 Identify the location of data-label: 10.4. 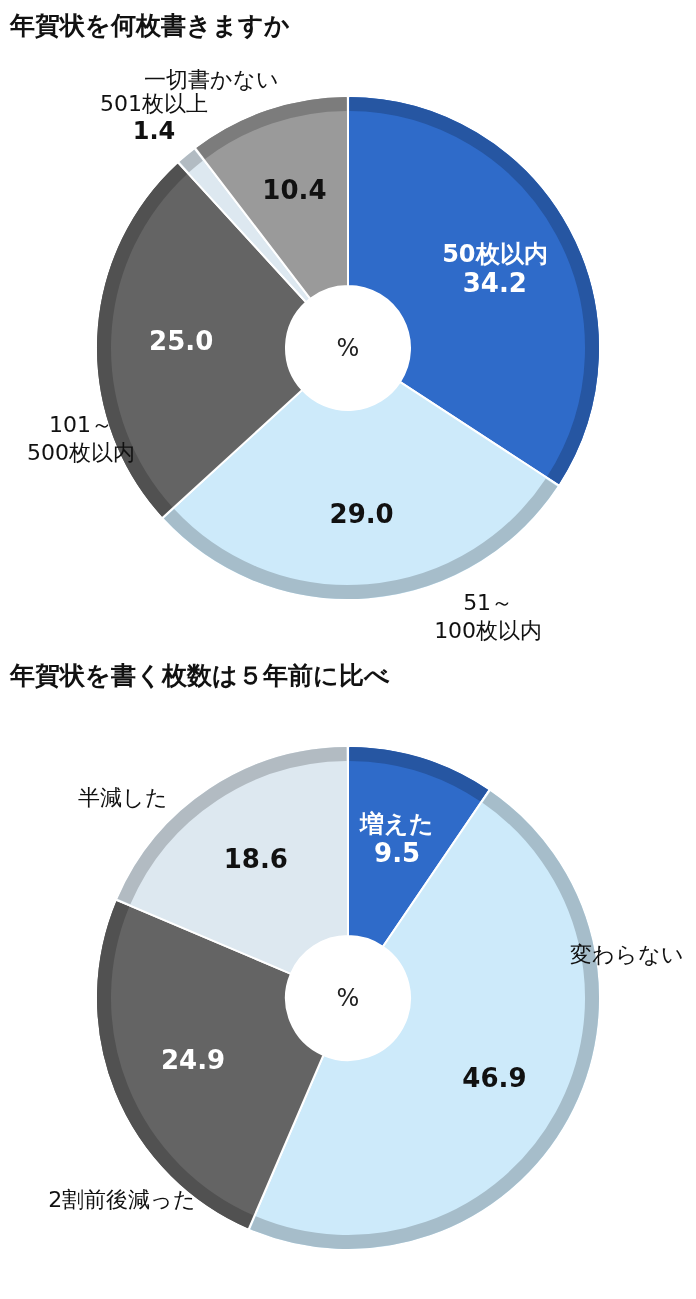
(294, 189).